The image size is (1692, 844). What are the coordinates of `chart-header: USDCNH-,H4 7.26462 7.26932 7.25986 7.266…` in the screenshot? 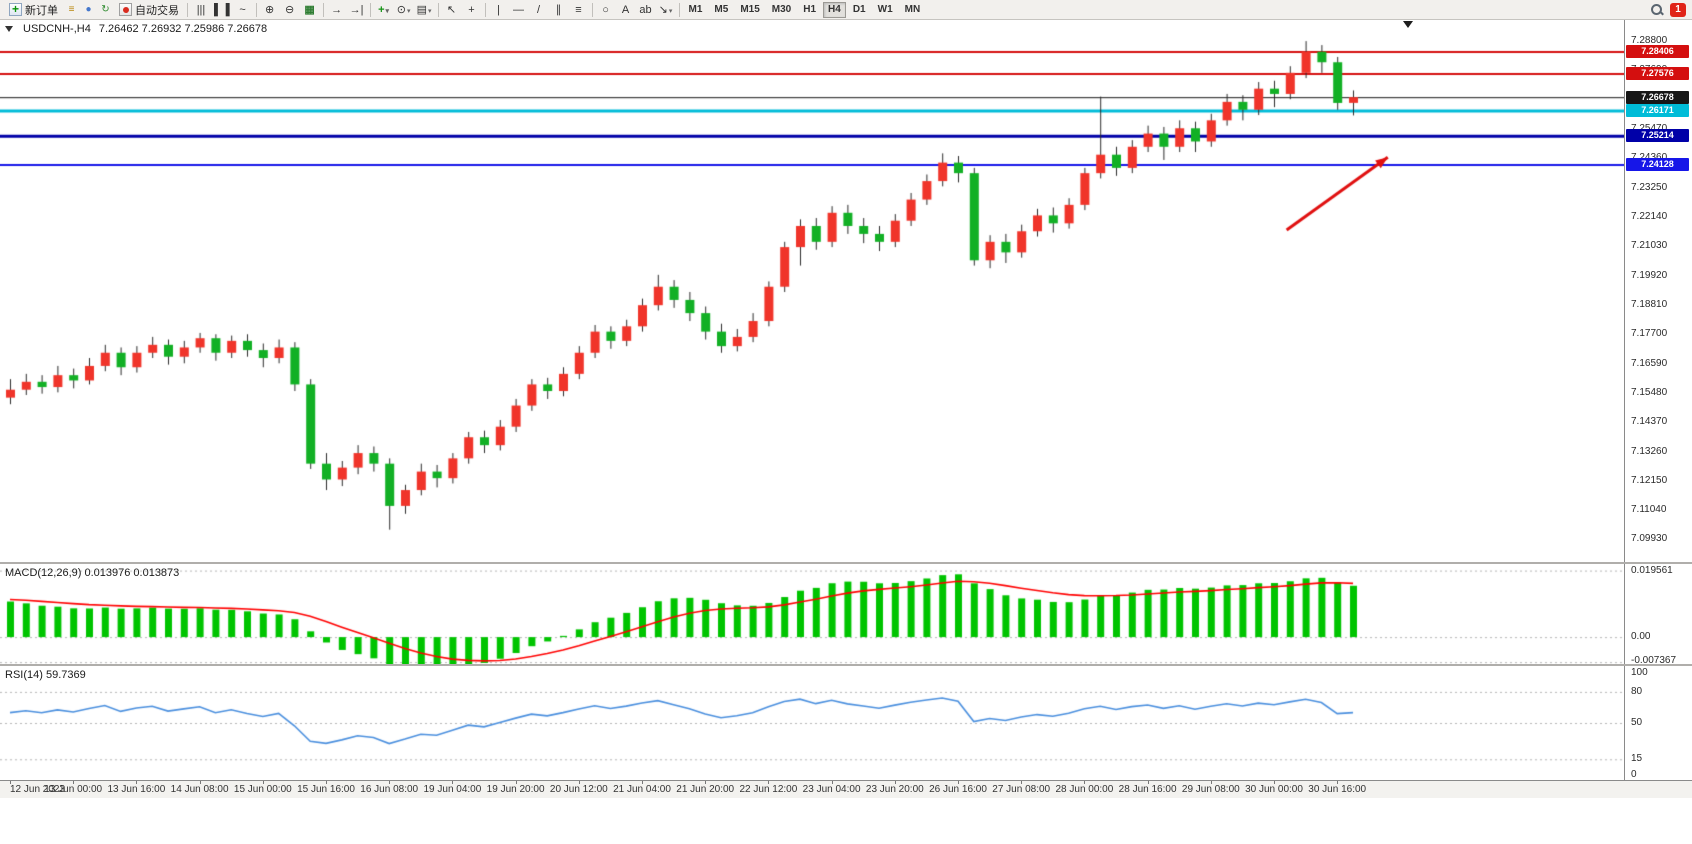 It's located at (136, 29).